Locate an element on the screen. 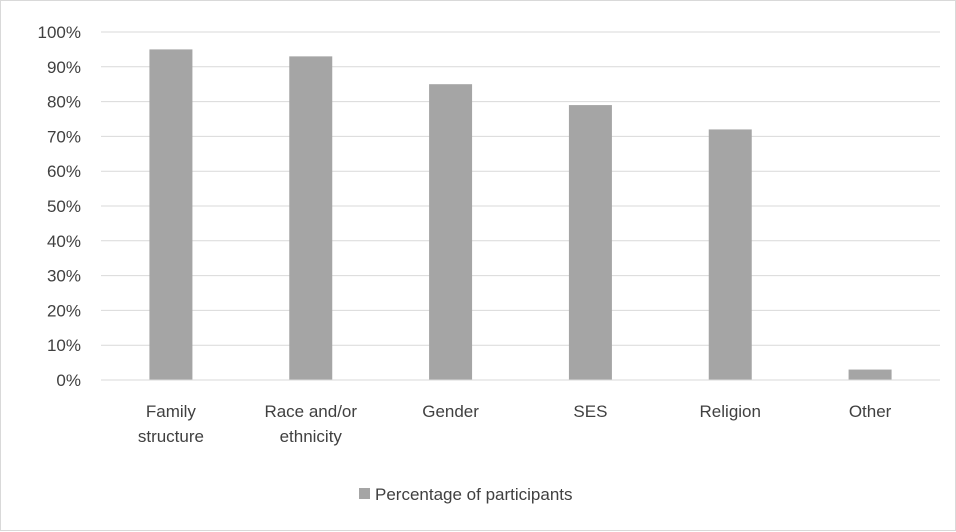 This screenshot has width=956, height=532. x-category-label: structure is located at coordinates (171, 436).